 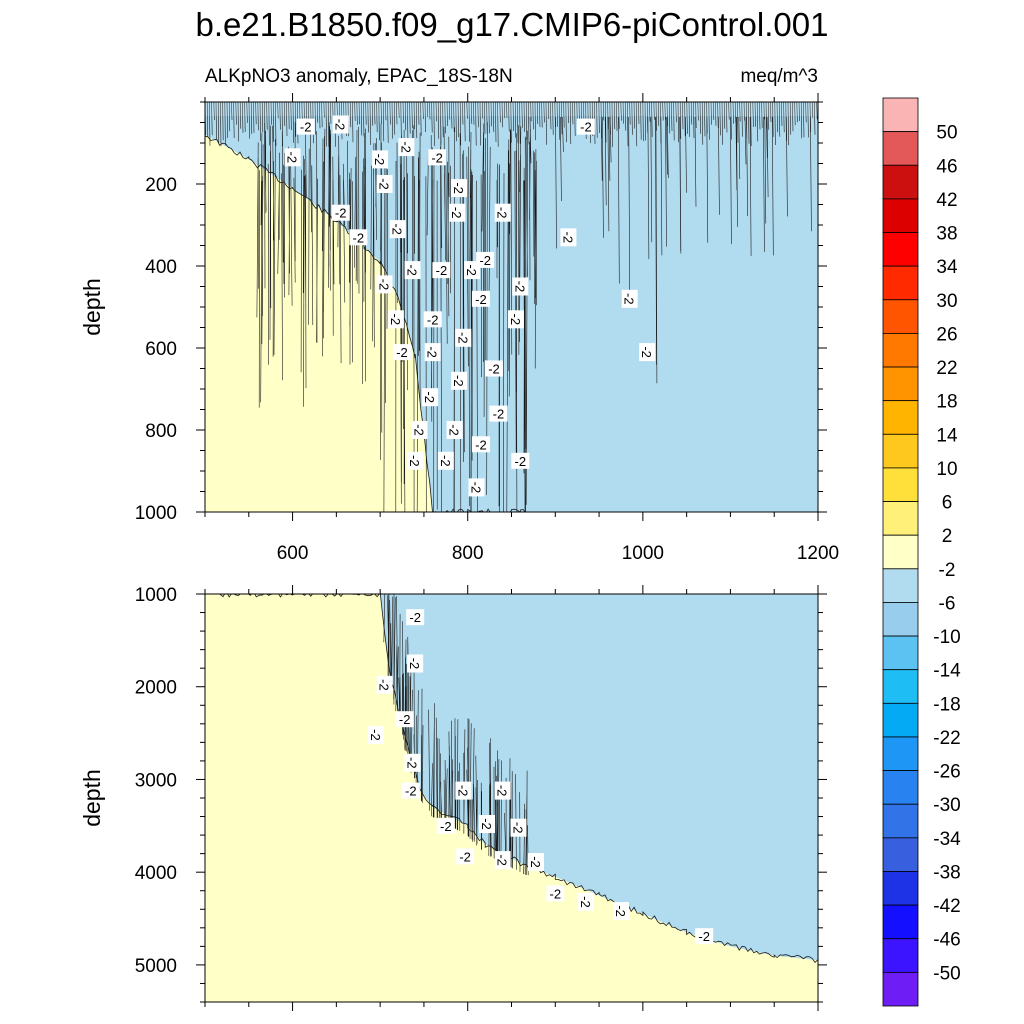 I want to click on colorbar-level-label: 26, so click(x=946, y=334).